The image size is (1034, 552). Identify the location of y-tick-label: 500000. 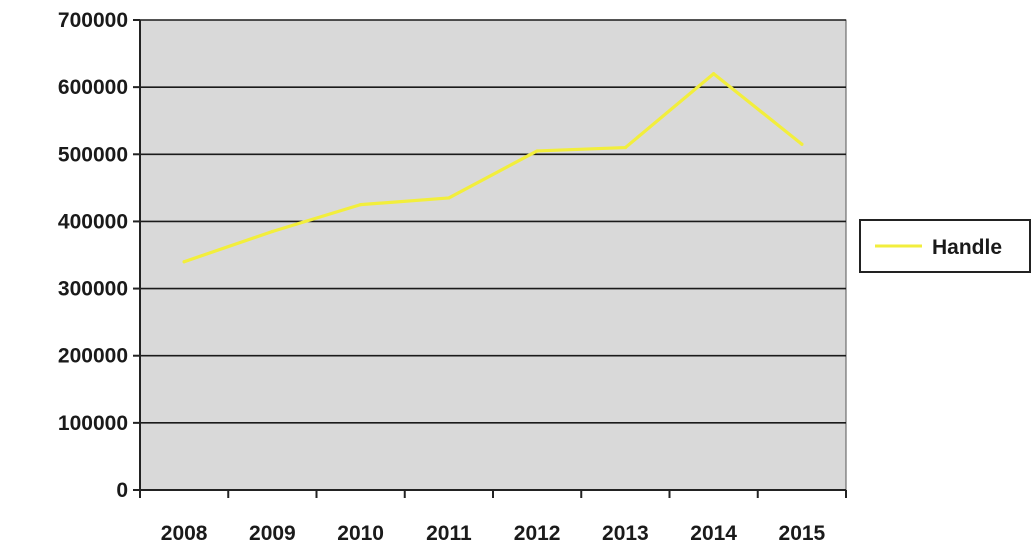
(93, 154).